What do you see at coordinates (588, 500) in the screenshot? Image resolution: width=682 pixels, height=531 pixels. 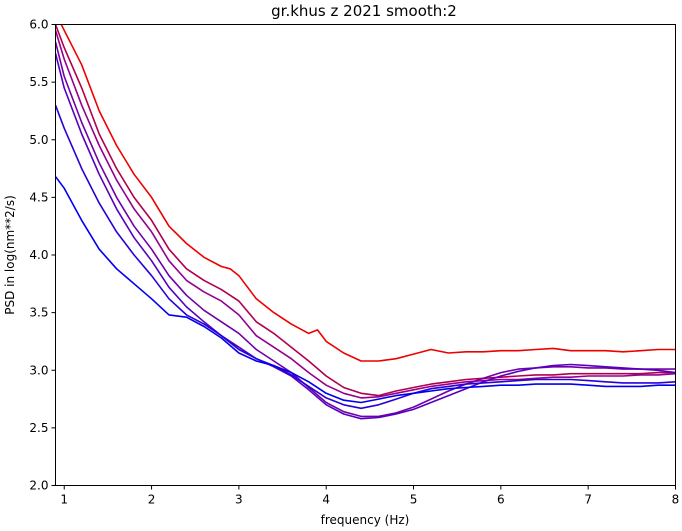 I see `x-tick-label: 7` at bounding box center [588, 500].